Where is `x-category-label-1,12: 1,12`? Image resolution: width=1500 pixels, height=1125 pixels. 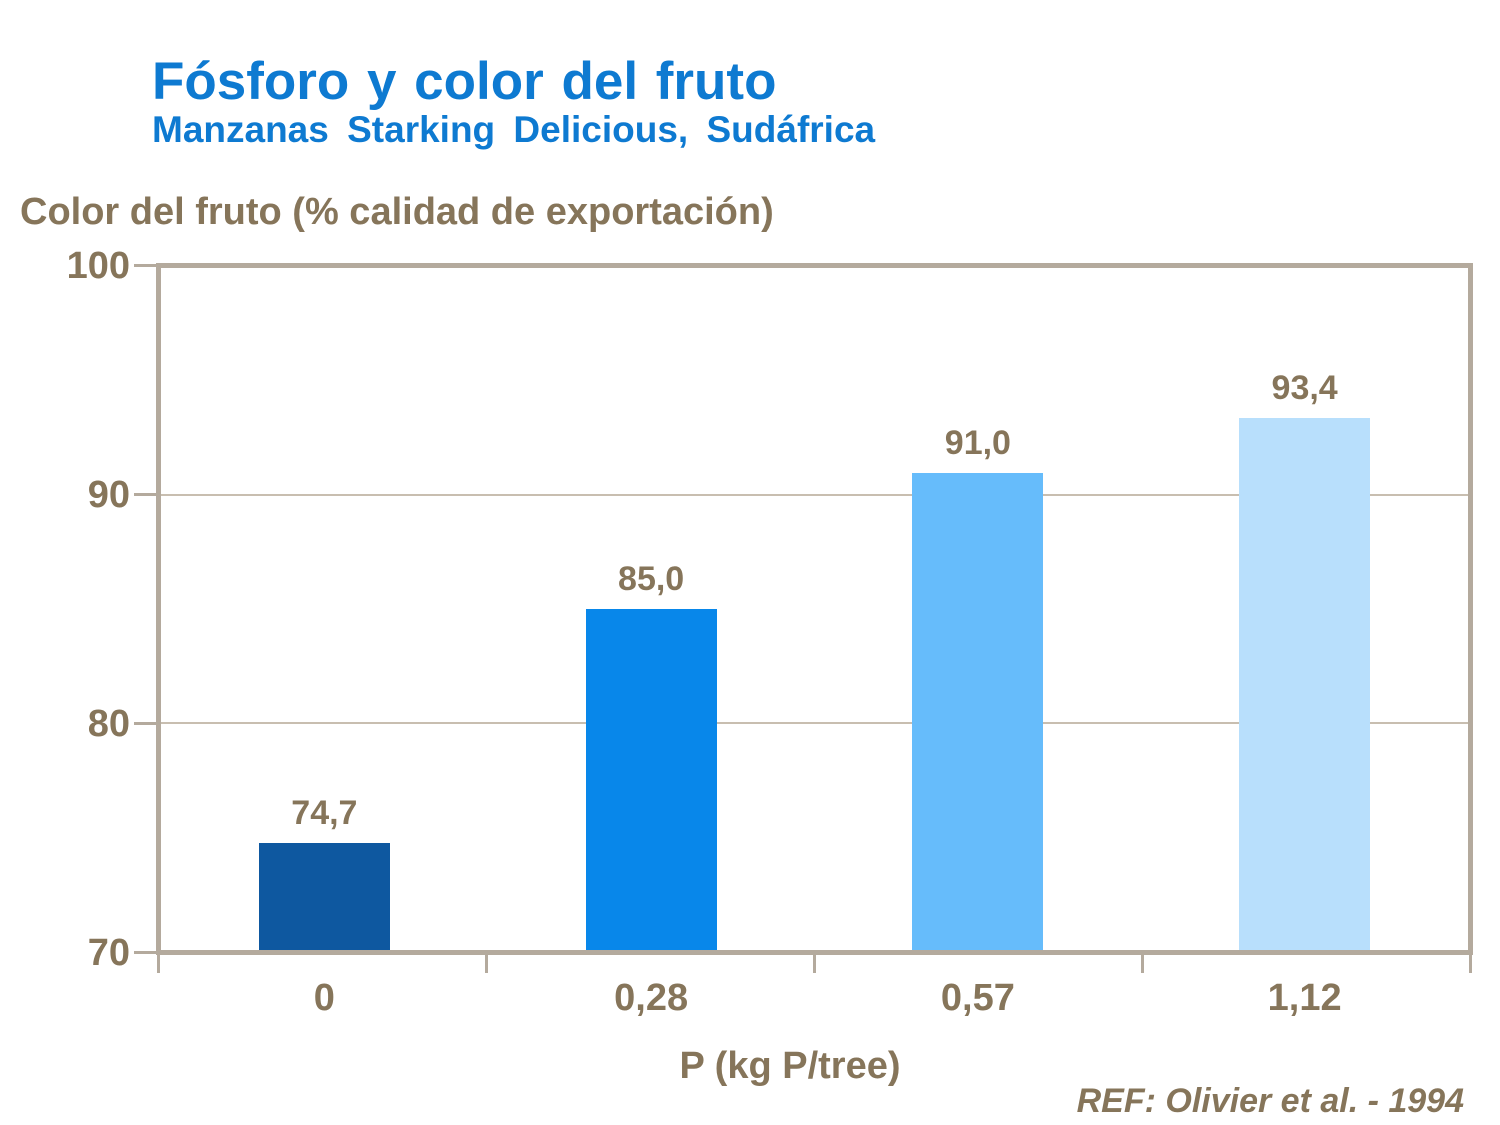 x-category-label-1,12: 1,12 is located at coordinates (1304, 998).